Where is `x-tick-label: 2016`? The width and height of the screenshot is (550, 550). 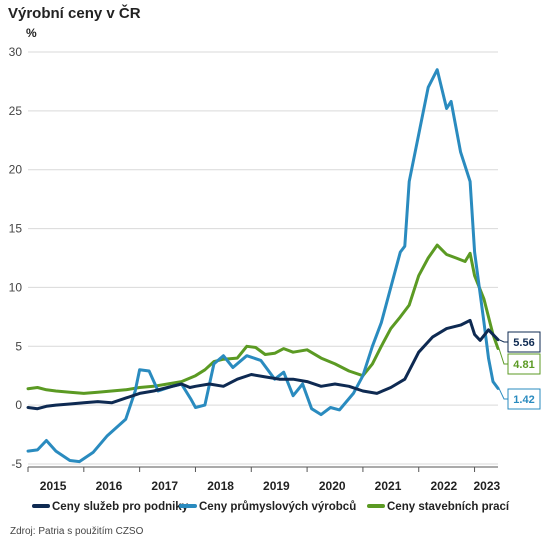
x-tick-label: 2016 is located at coordinates (109, 486).